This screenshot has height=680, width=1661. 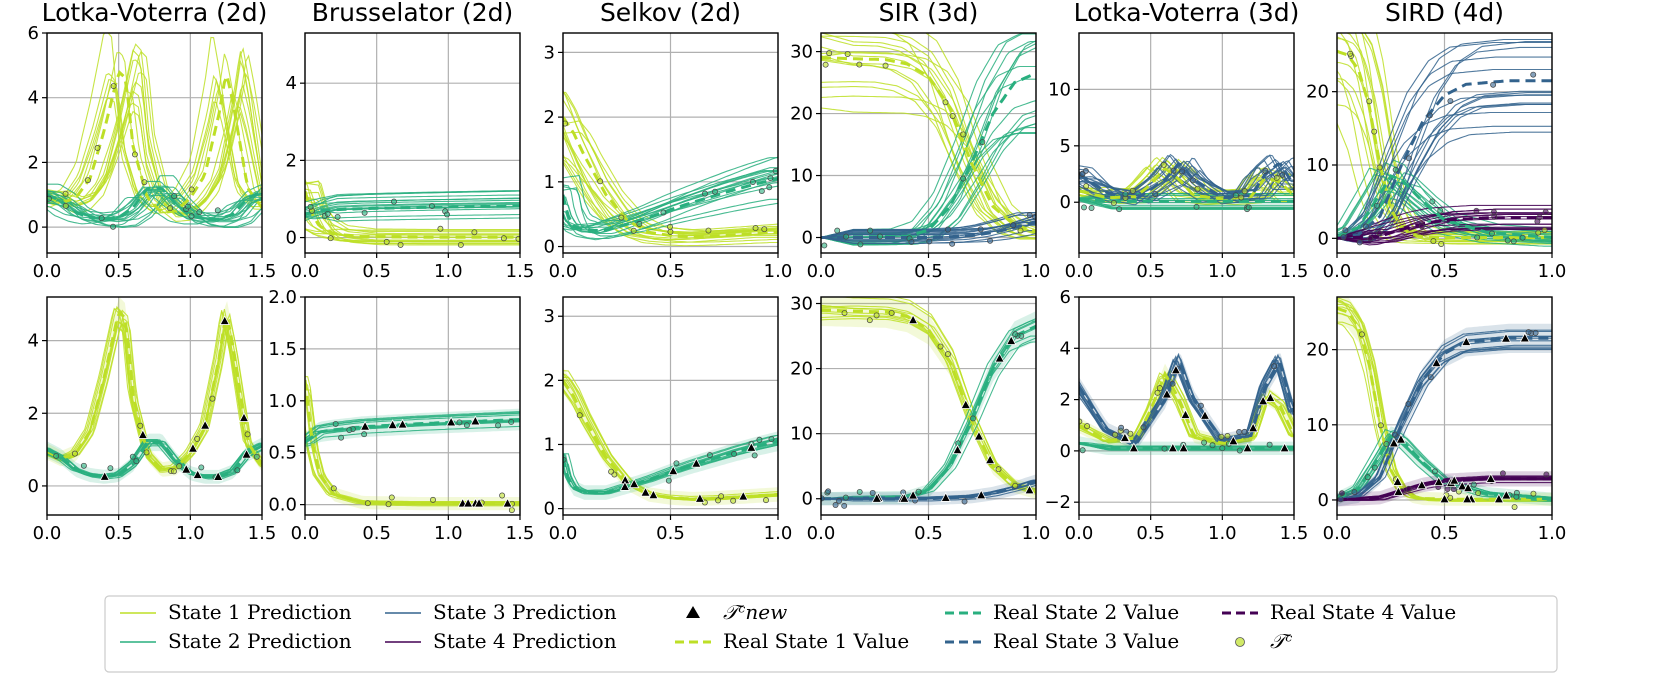 I want to click on axes-frame, so click(x=1186, y=406).